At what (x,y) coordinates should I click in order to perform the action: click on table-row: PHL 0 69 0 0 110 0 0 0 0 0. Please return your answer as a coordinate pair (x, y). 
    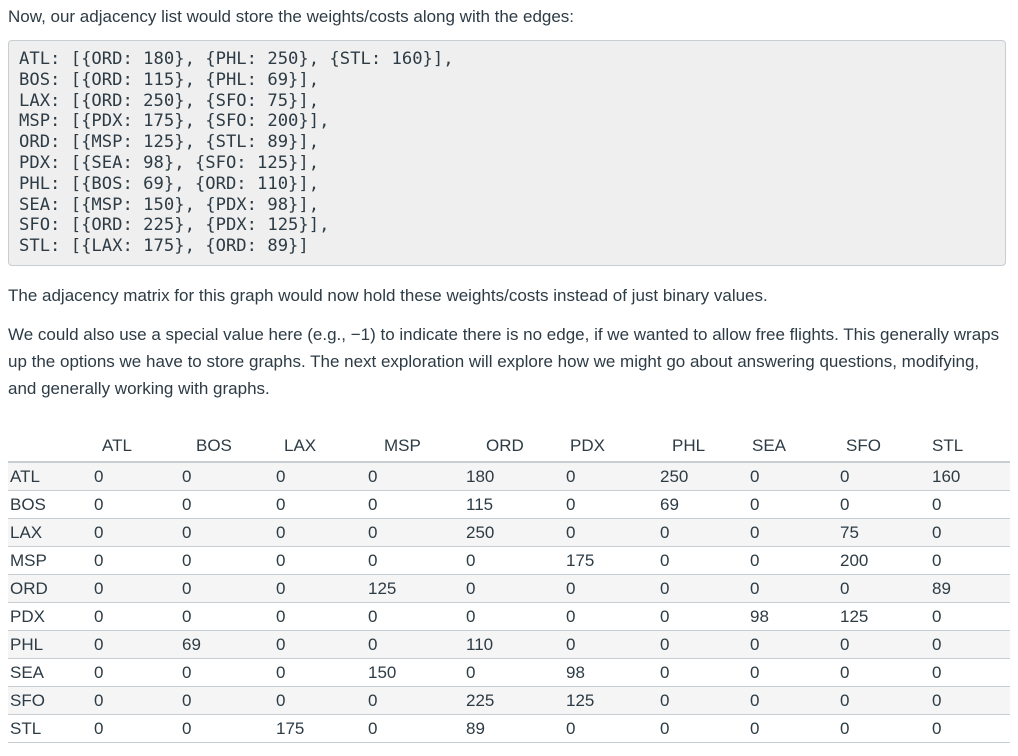
    Looking at the image, I should click on (509, 644).